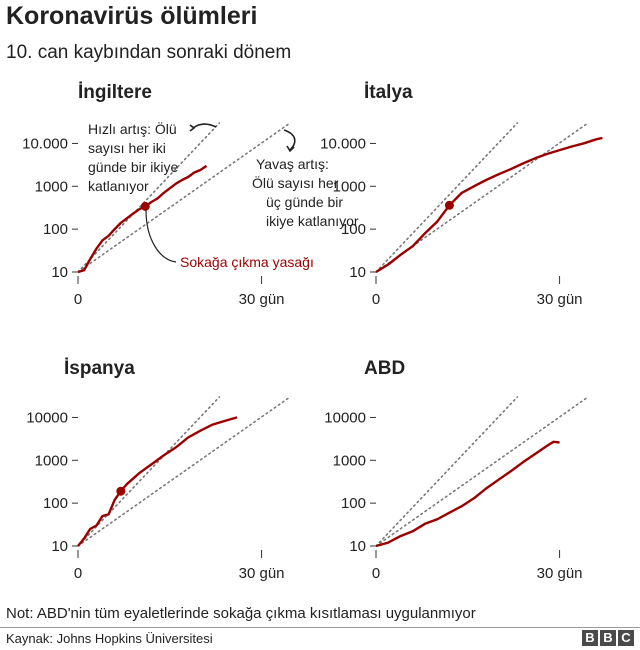  What do you see at coordinates (132, 128) in the screenshot?
I see `fast-annotation-line-1: Hızlı artış: Ölü` at bounding box center [132, 128].